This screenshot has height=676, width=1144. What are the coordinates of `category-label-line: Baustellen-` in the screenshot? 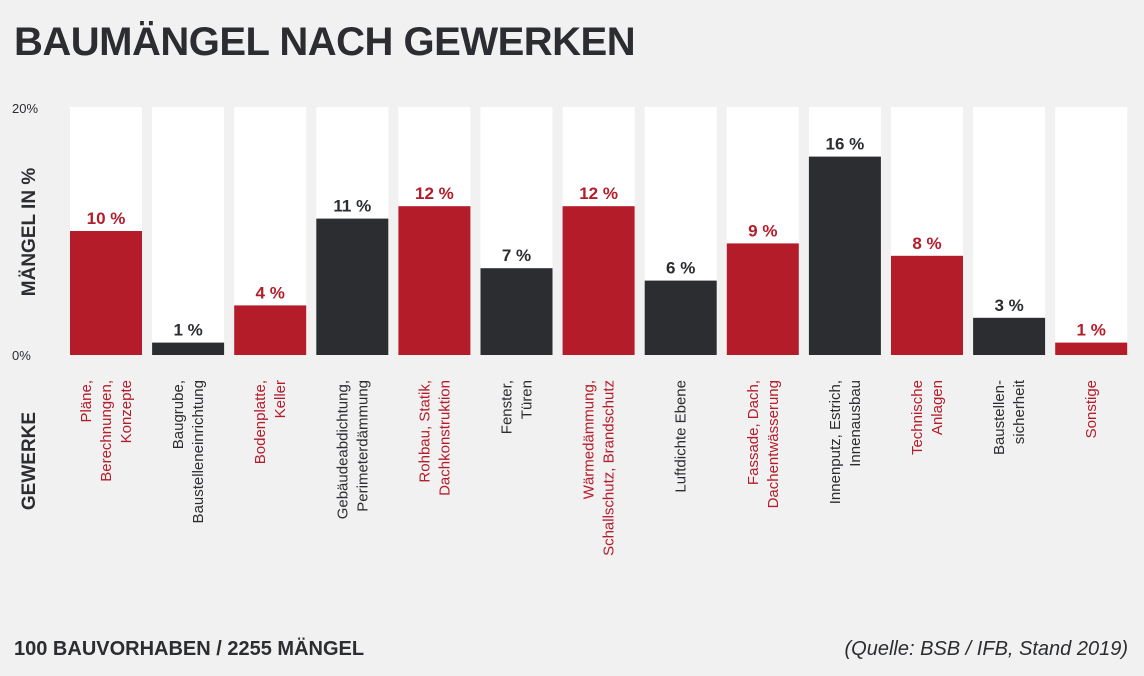 It's located at (999, 417).